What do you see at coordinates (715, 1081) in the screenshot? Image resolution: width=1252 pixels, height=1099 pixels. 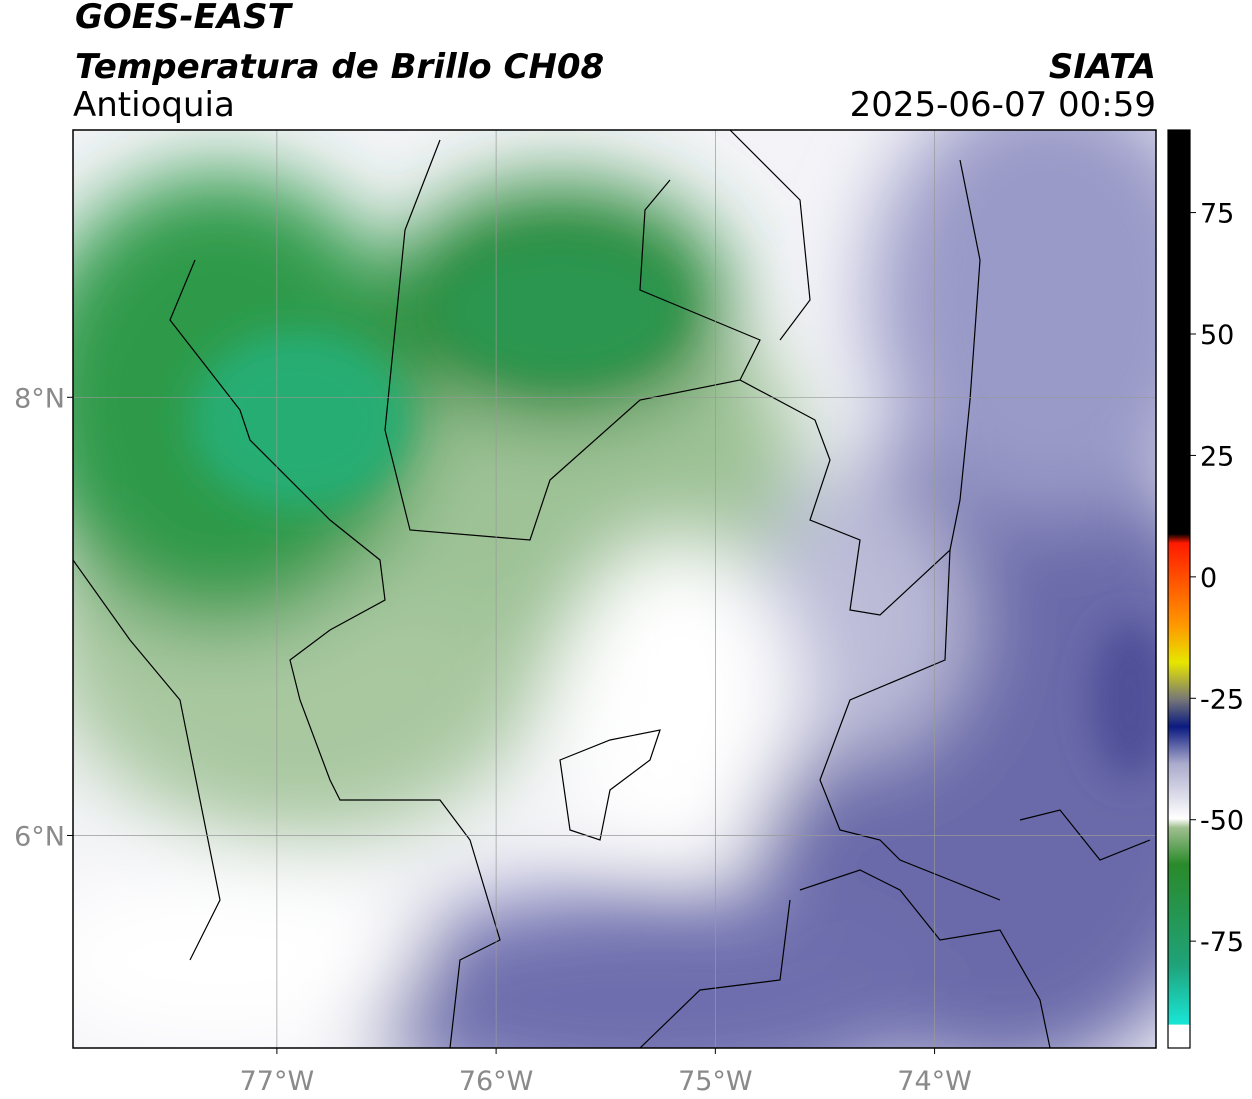 I see `lon-tick-label: 75°W` at bounding box center [715, 1081].